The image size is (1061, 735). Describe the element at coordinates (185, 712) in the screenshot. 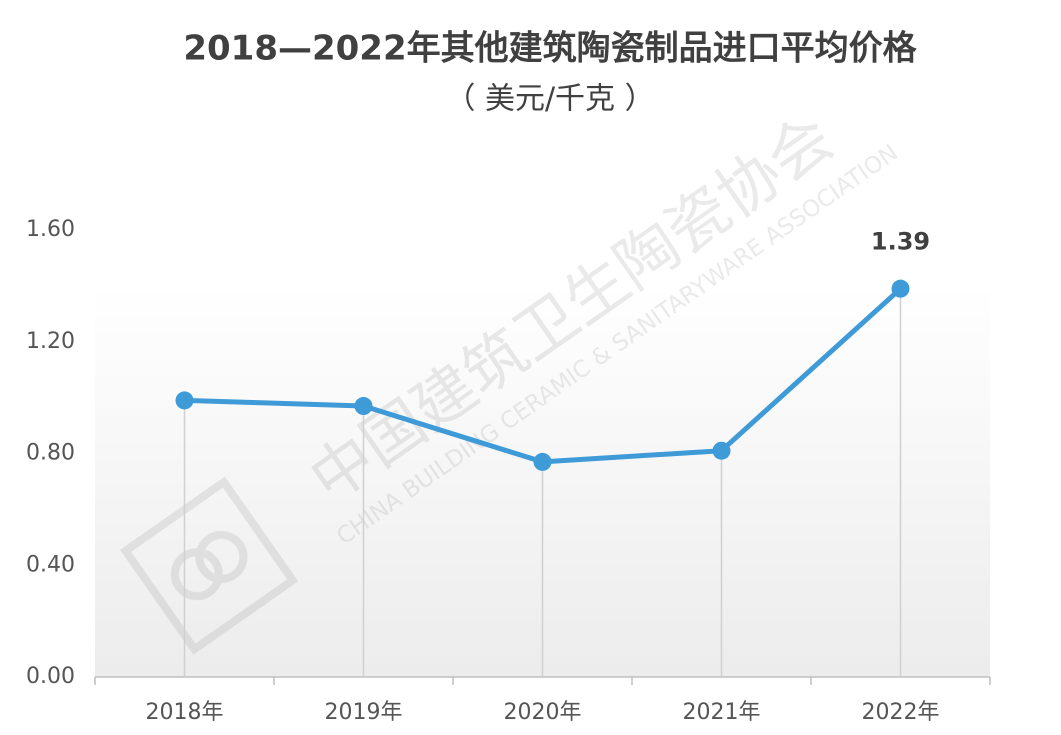

I see `x-tick-label: 2018年` at that location.